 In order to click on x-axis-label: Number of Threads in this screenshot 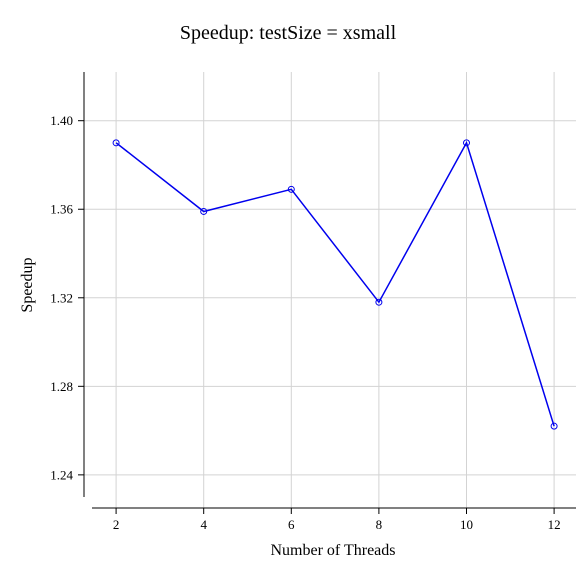, I will do `click(333, 550)`.